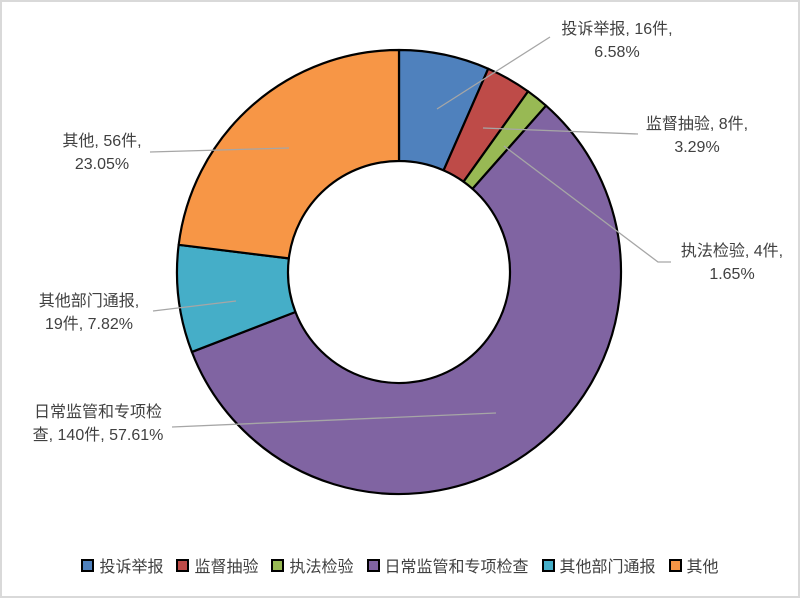  I want to click on slice-label-line: 1.65%, so click(732, 274).